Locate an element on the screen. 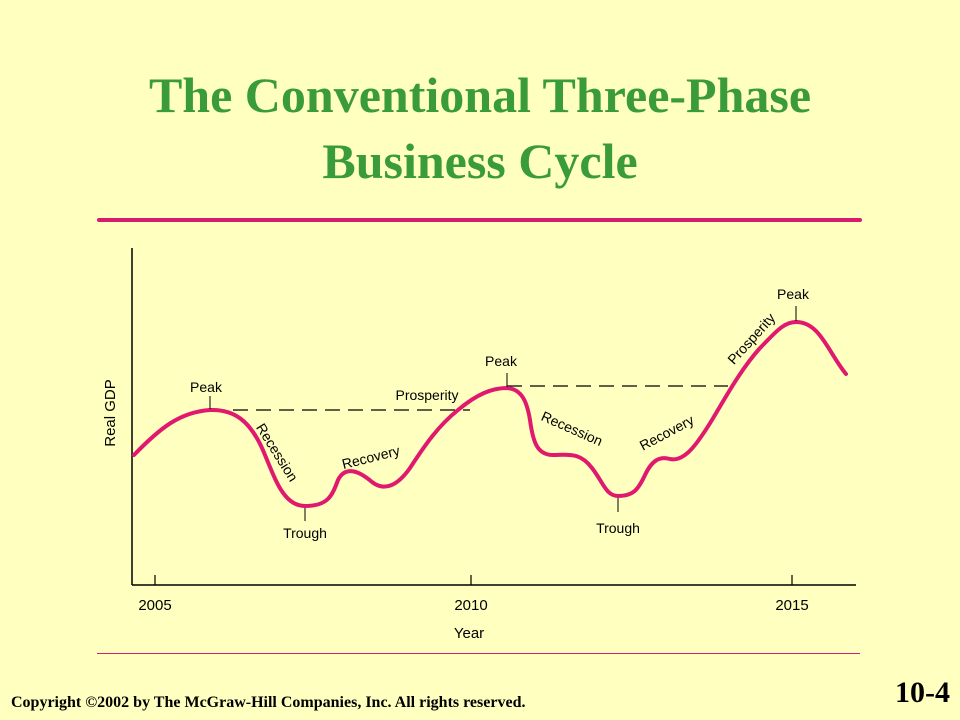  peak-label-3: Peak is located at coordinates (793, 294).